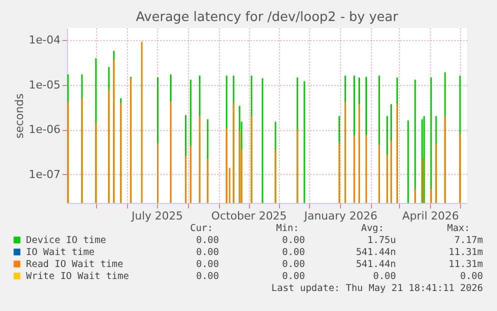 The width and height of the screenshot is (497, 311). I want to click on x-tick-label: October 2025, so click(249, 216).